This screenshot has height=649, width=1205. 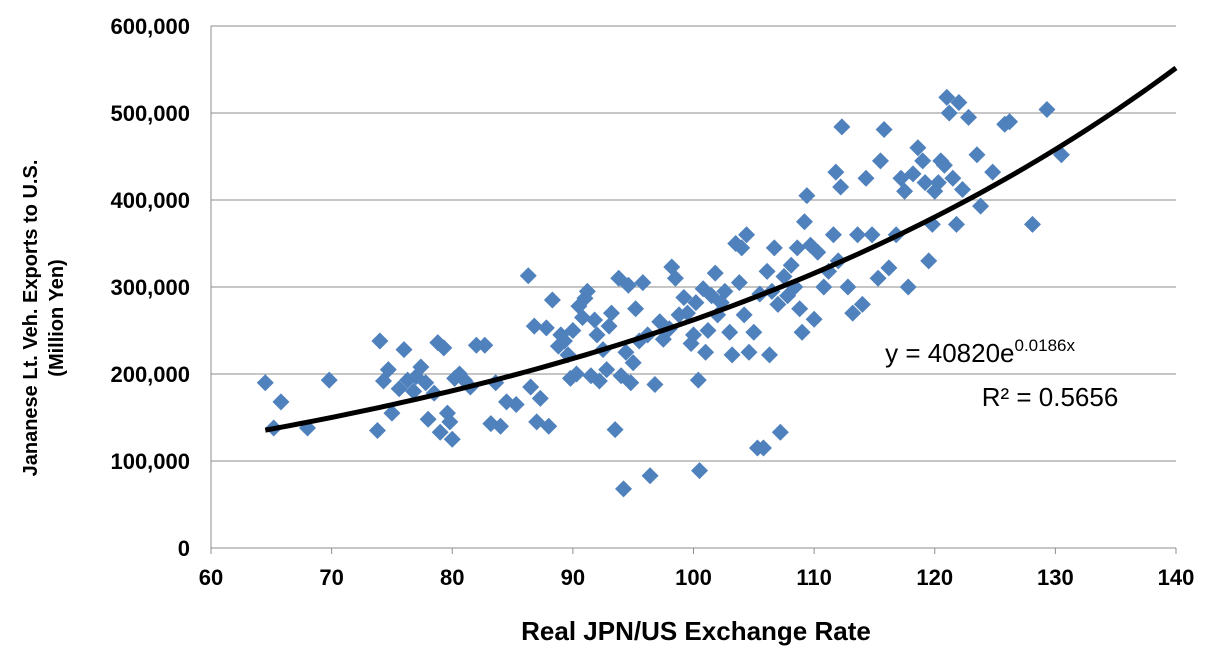 I want to click on y-tick-label: 500,000, so click(x=150, y=113).